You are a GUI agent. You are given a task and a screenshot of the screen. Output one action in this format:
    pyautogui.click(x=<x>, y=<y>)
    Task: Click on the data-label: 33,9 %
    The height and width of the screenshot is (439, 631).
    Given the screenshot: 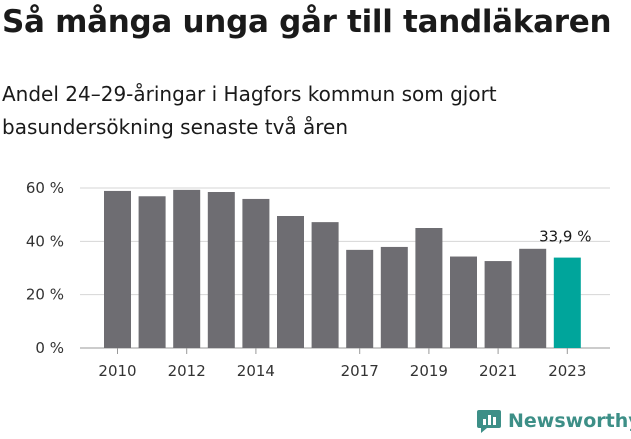 What is the action you would take?
    pyautogui.click(x=565, y=237)
    